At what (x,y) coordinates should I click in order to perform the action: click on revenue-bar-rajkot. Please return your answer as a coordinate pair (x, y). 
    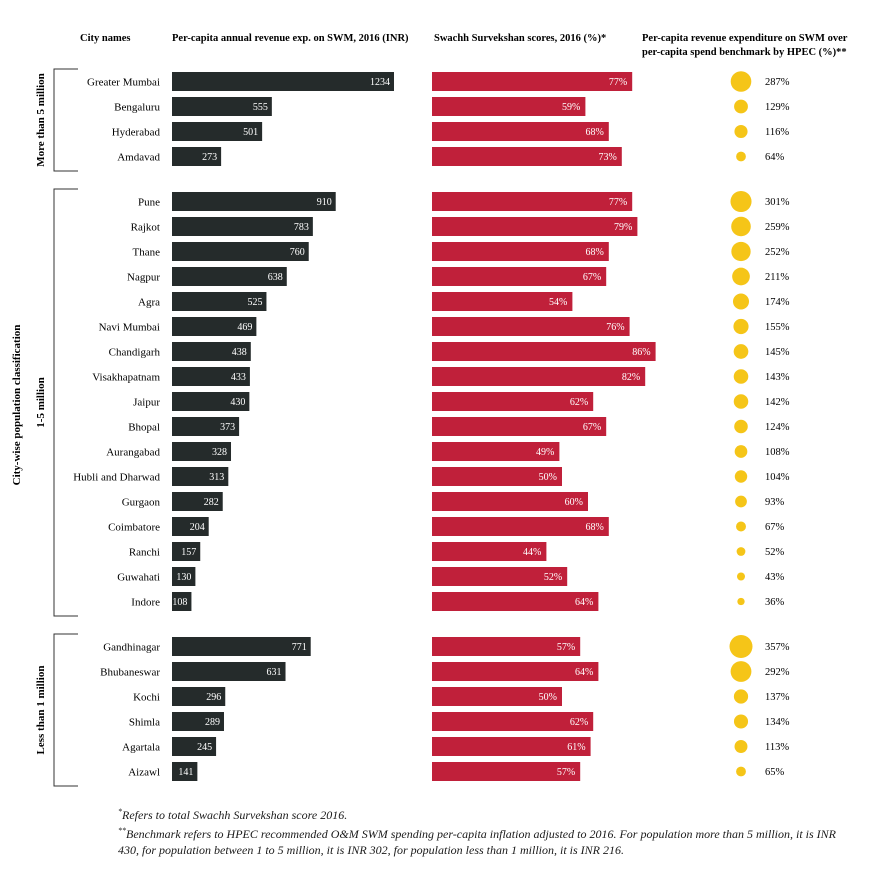
    Looking at the image, I should click on (242, 226).